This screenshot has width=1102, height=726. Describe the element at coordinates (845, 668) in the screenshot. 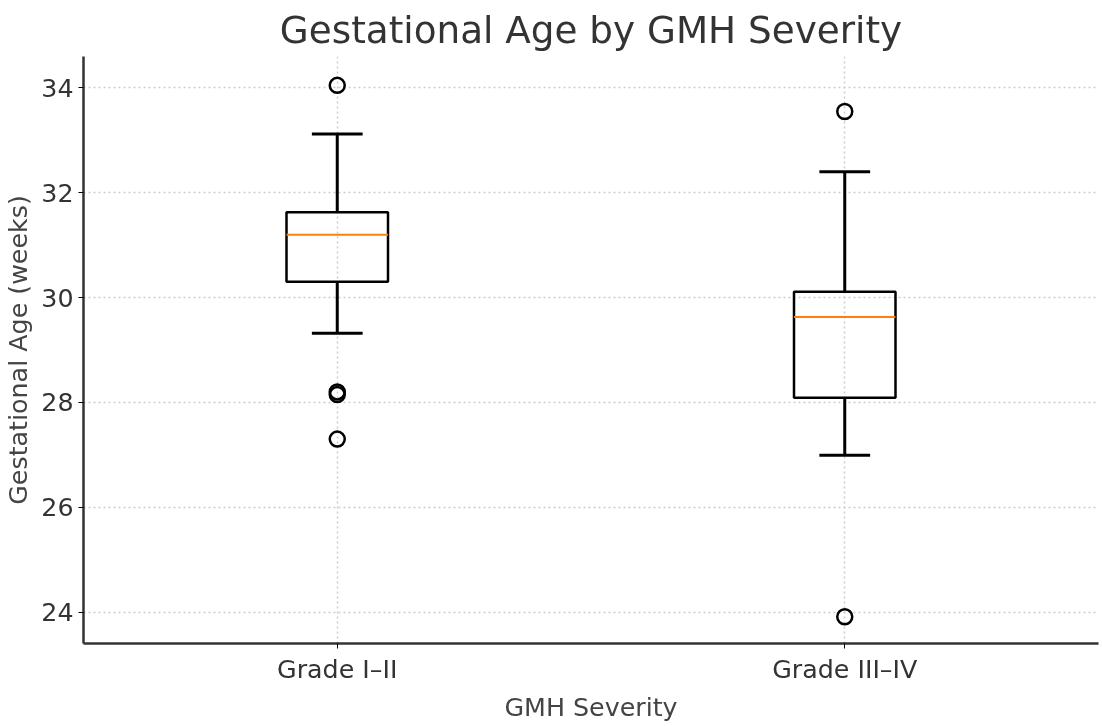

I see `x-tick-label: Grade III–IV` at that location.